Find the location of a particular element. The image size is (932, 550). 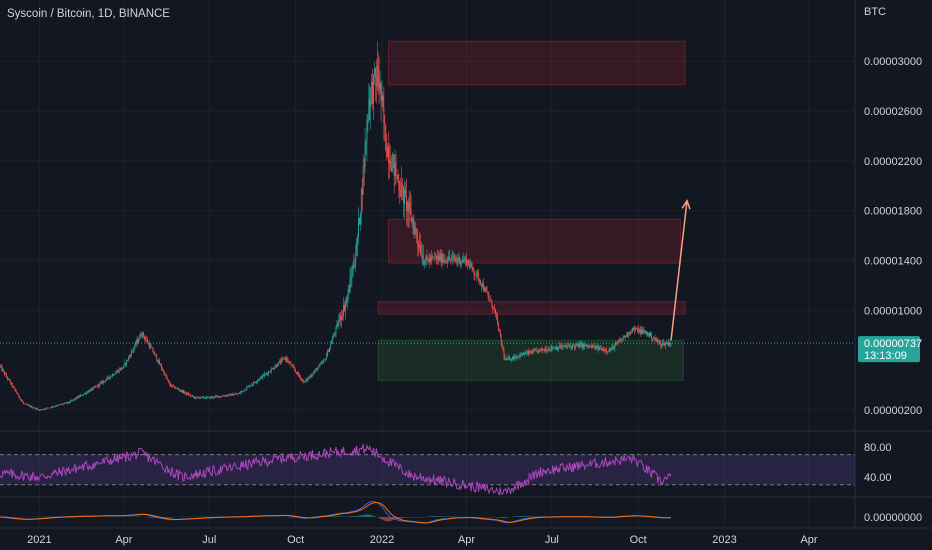

time-tick-label: Jul is located at coordinates (209, 540).